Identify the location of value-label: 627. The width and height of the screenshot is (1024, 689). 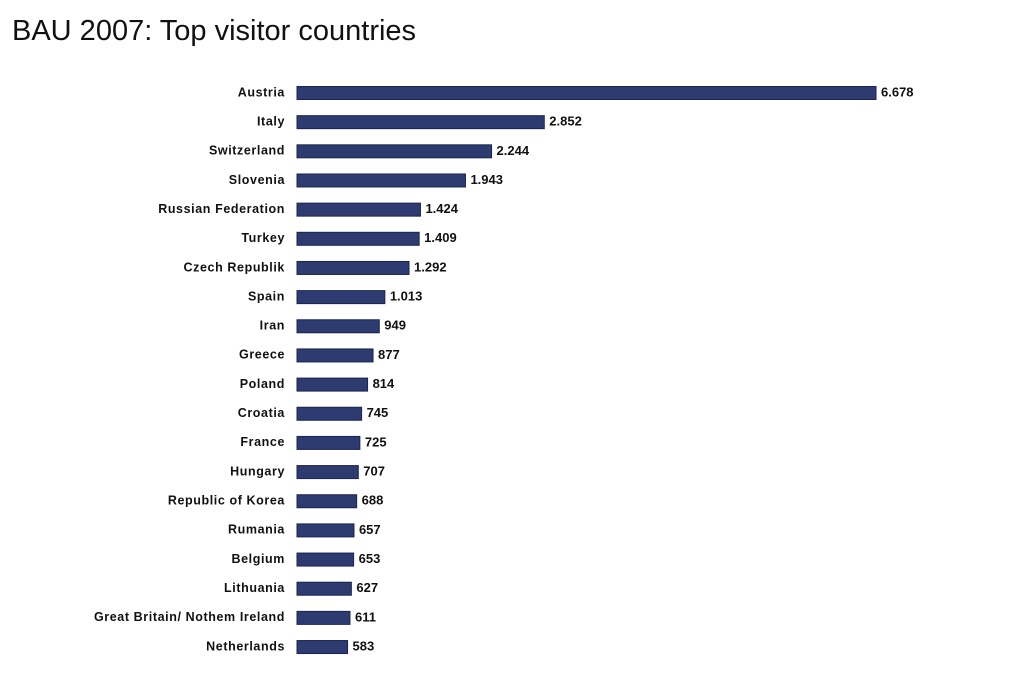
(367, 587).